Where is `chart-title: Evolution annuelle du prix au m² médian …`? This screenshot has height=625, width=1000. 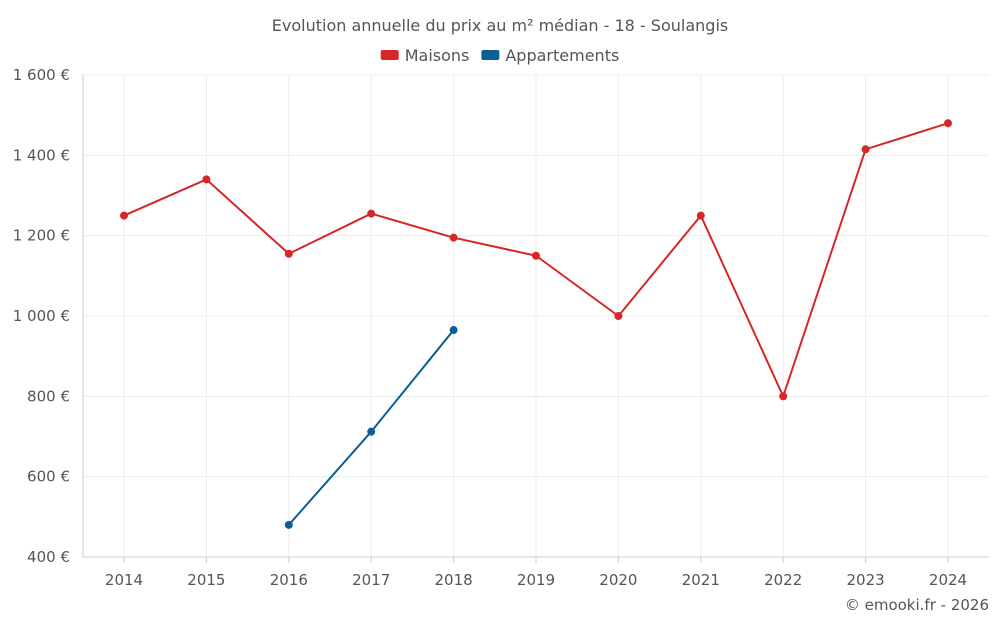
chart-title: Evolution annuelle du prix au m² médian … is located at coordinates (500, 25).